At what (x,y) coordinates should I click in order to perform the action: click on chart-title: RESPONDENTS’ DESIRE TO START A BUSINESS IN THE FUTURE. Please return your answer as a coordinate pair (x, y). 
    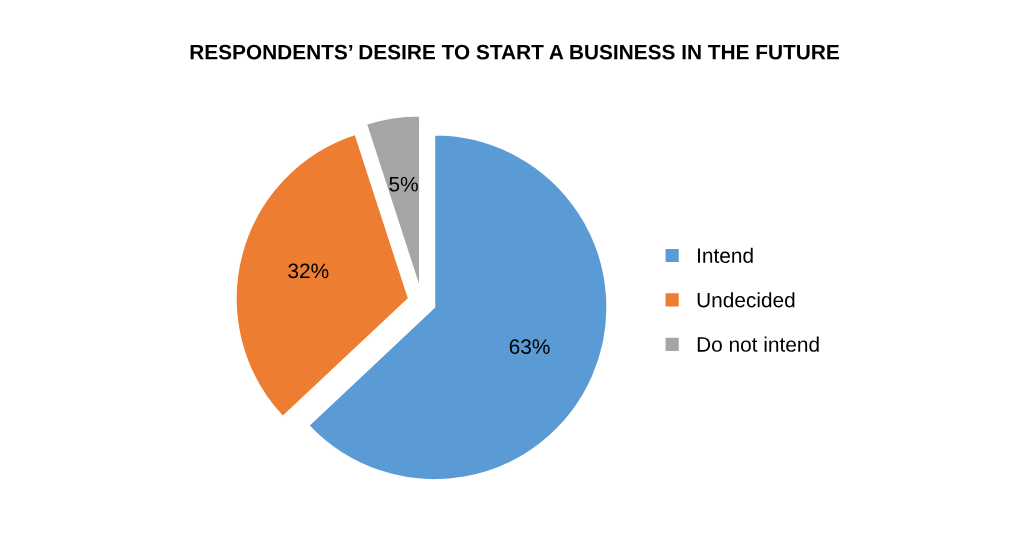
    Looking at the image, I should click on (514, 52).